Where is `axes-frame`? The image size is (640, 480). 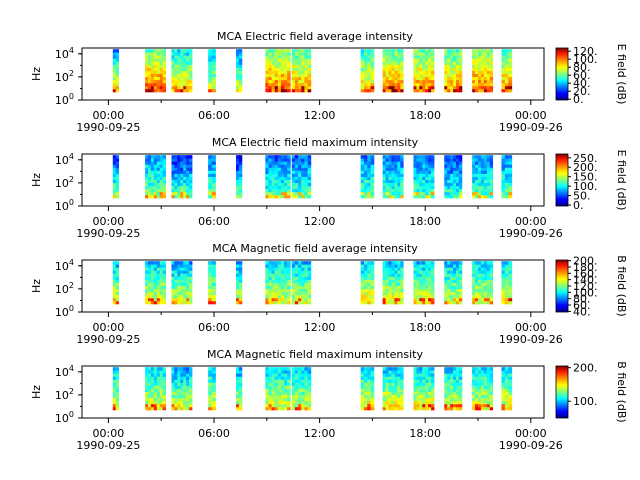
axes-frame is located at coordinates (313, 286).